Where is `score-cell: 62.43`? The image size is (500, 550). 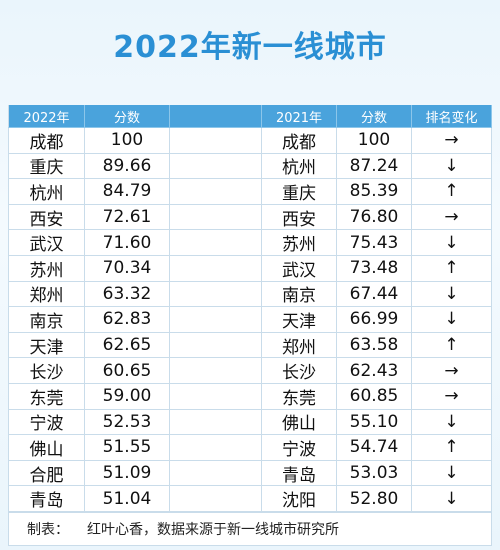
score-cell: 62.43 is located at coordinates (374, 371).